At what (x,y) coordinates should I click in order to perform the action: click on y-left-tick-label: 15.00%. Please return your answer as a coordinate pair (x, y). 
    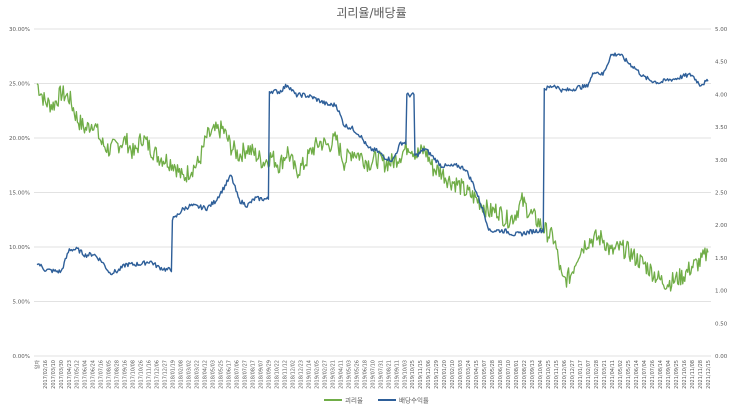
    Looking at the image, I should click on (19, 194).